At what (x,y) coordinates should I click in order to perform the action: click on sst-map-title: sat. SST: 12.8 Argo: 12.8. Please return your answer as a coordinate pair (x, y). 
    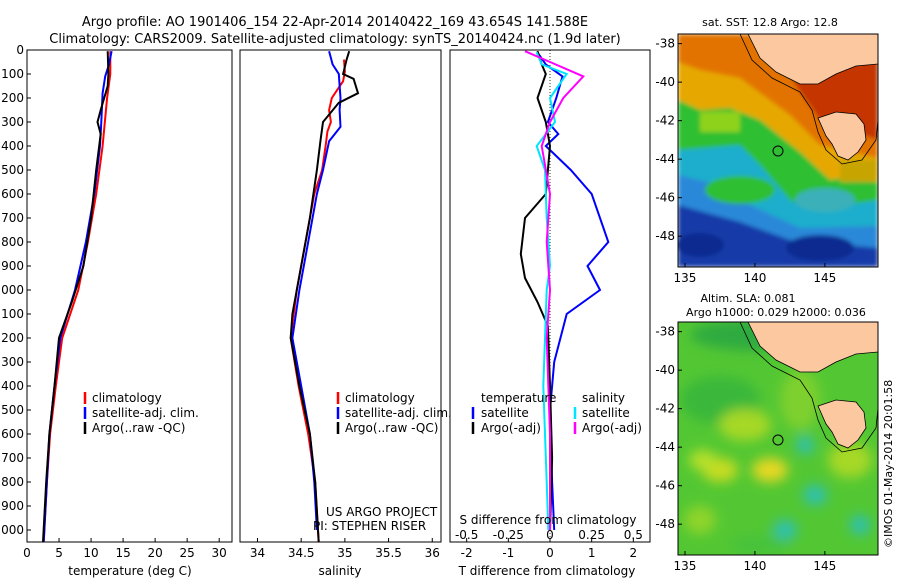
    Looking at the image, I should click on (770, 22).